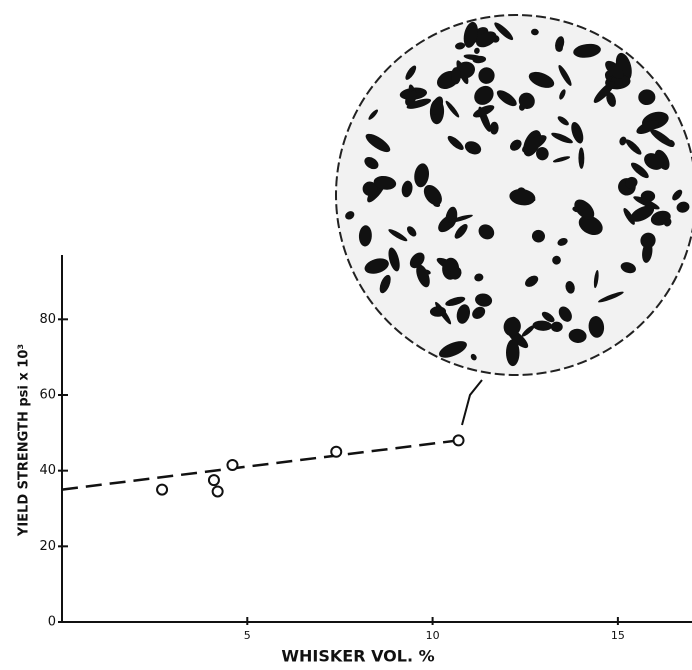 The height and width of the screenshot is (670, 692). Describe the element at coordinates (47, 319) in the screenshot. I see `y-tick-label: 80` at that location.